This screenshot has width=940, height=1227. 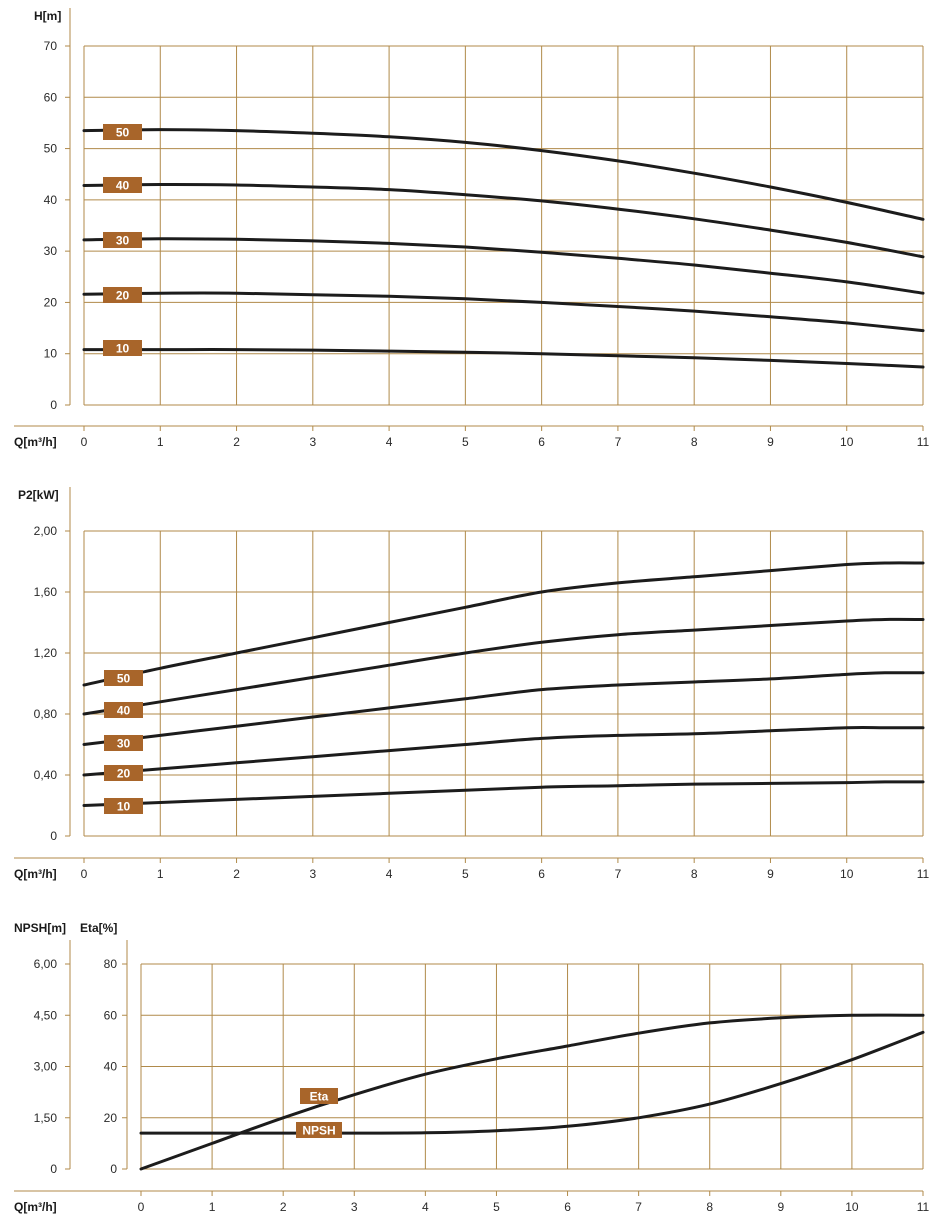 What do you see at coordinates (38, 495) in the screenshot?
I see `y-axis-title: P2[kW]` at bounding box center [38, 495].